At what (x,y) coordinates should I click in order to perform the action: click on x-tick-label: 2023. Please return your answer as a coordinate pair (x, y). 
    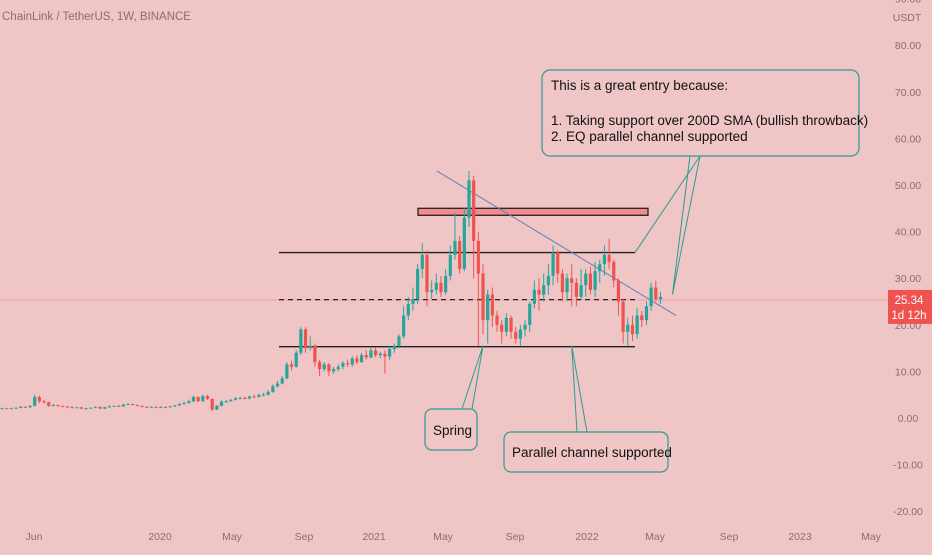
    Looking at the image, I should click on (800, 537).